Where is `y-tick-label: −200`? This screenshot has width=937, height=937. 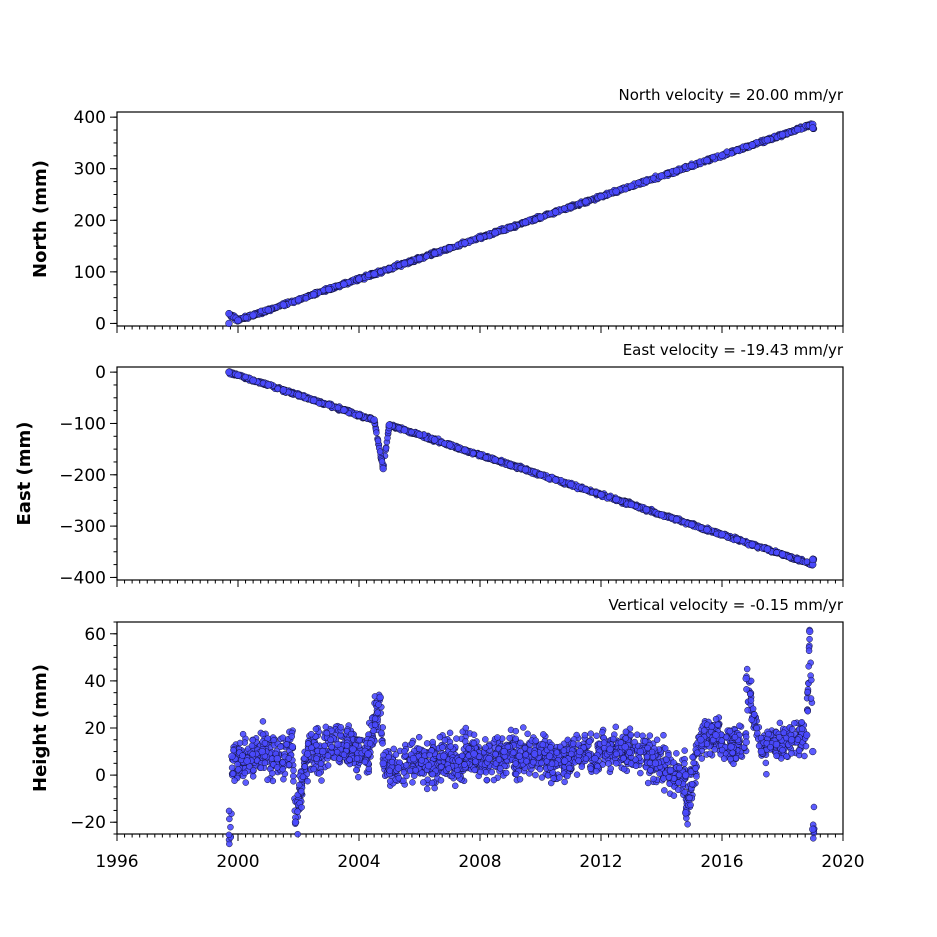
y-tick-label: −200 is located at coordinates (82, 476).